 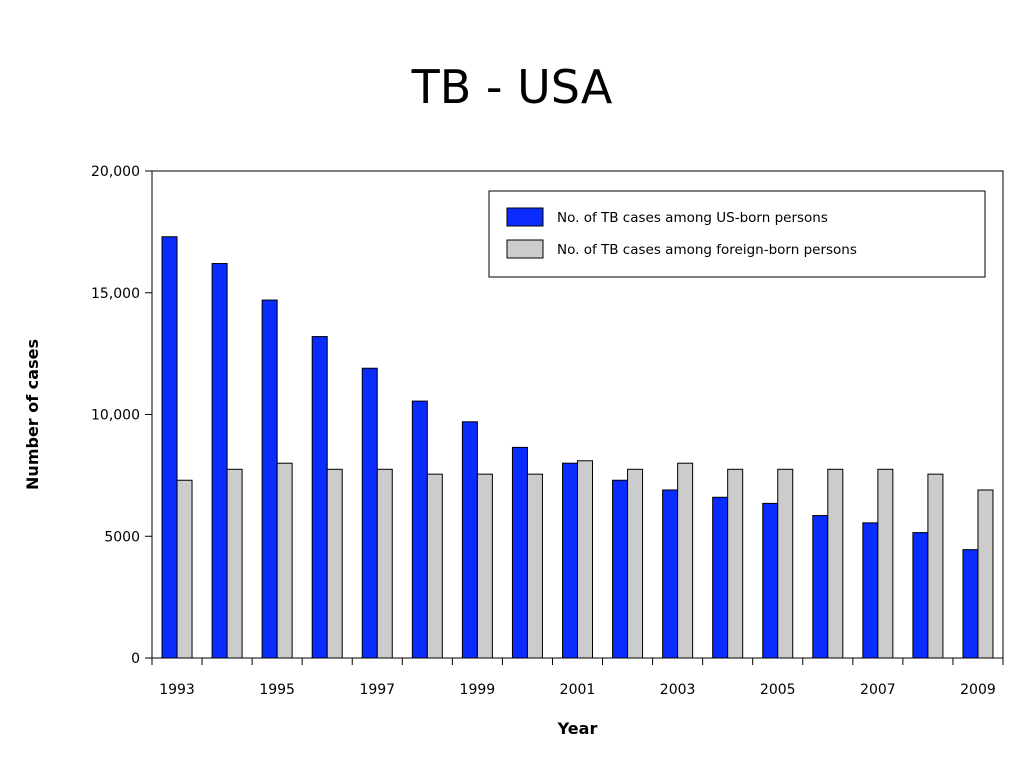 What do you see at coordinates (985, 574) in the screenshot?
I see `foreign-born-bar-2009` at bounding box center [985, 574].